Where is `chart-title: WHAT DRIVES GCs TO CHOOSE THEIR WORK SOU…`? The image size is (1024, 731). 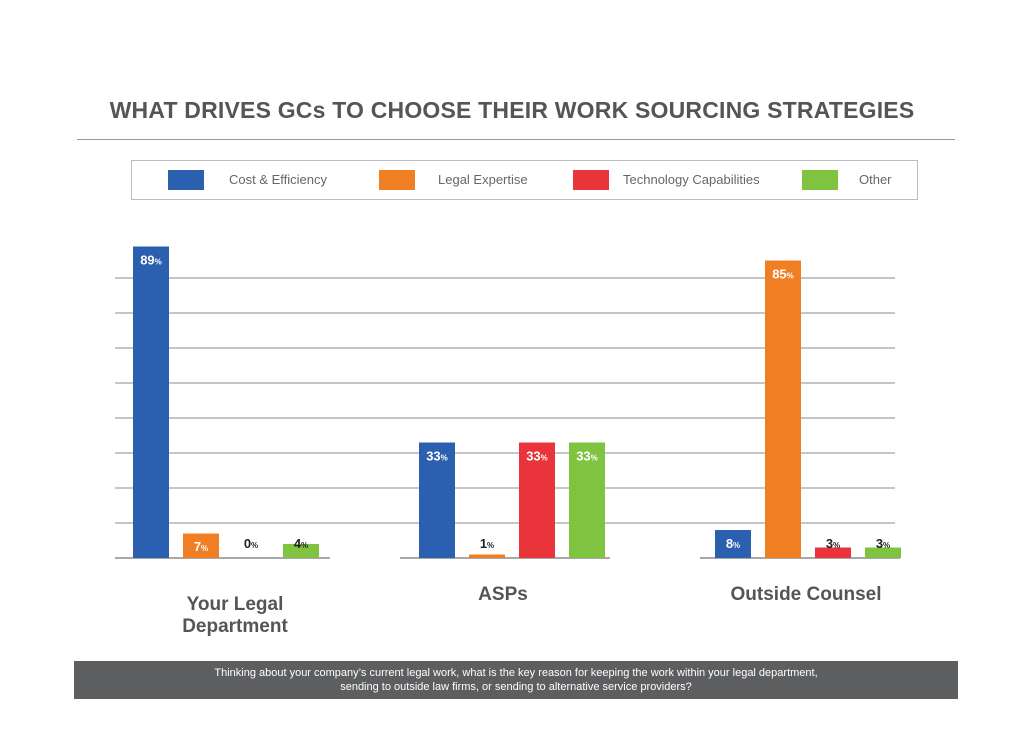 chart-title: WHAT DRIVES GCs TO CHOOSE THEIR WORK SOU… is located at coordinates (512, 110).